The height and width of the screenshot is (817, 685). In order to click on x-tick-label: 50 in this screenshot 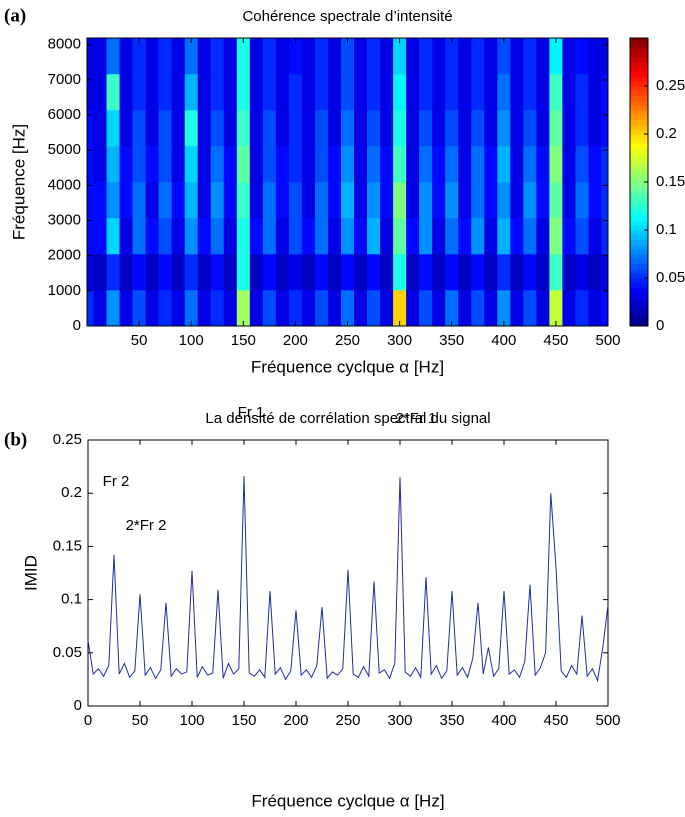, I will do `click(140, 720)`.